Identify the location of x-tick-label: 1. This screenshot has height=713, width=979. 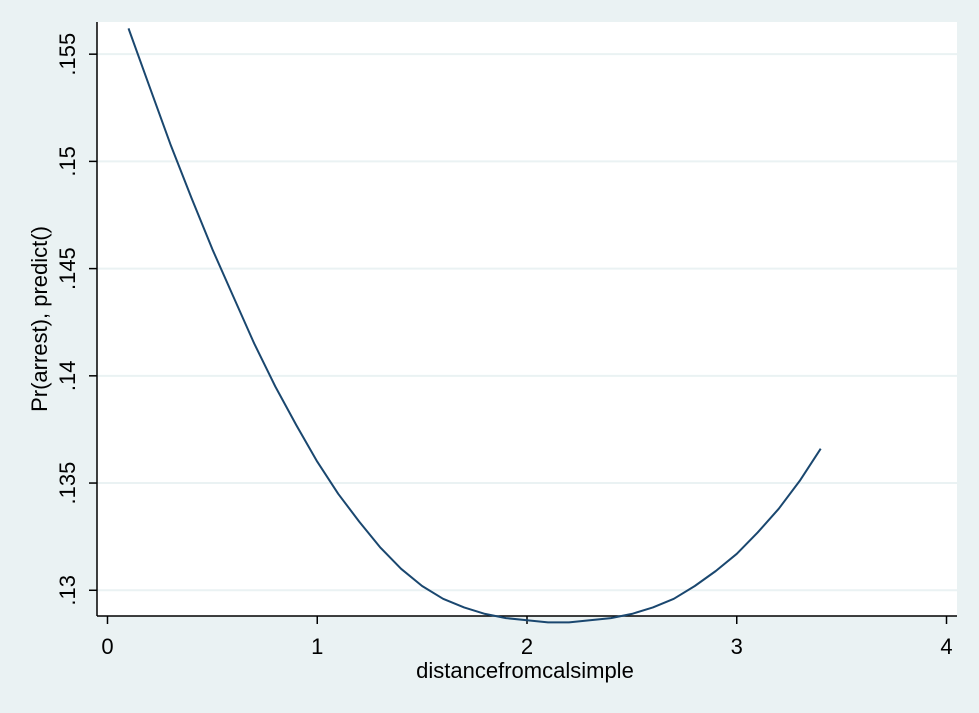
(317, 646).